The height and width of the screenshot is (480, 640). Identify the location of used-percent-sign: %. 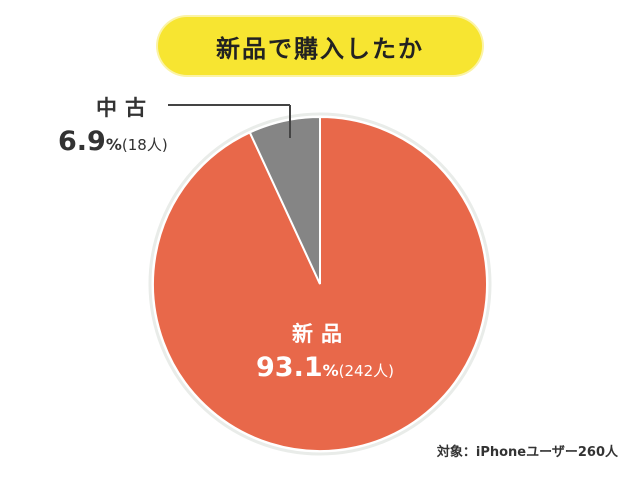
(113, 144).